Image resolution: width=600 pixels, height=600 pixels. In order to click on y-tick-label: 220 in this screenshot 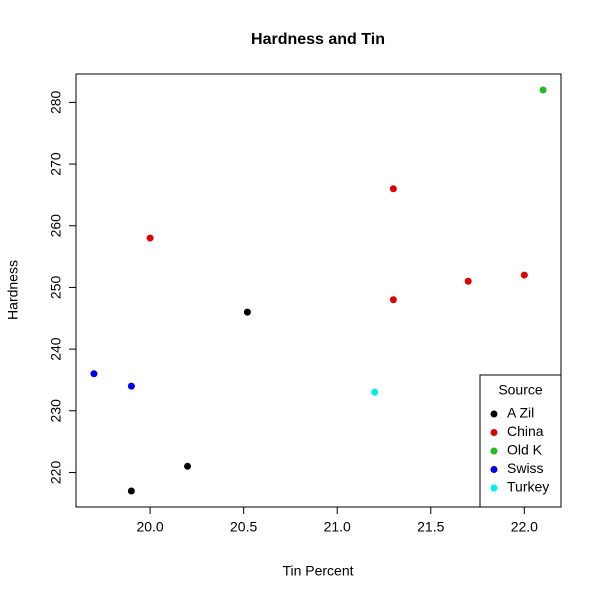, I will do `click(56, 473)`.